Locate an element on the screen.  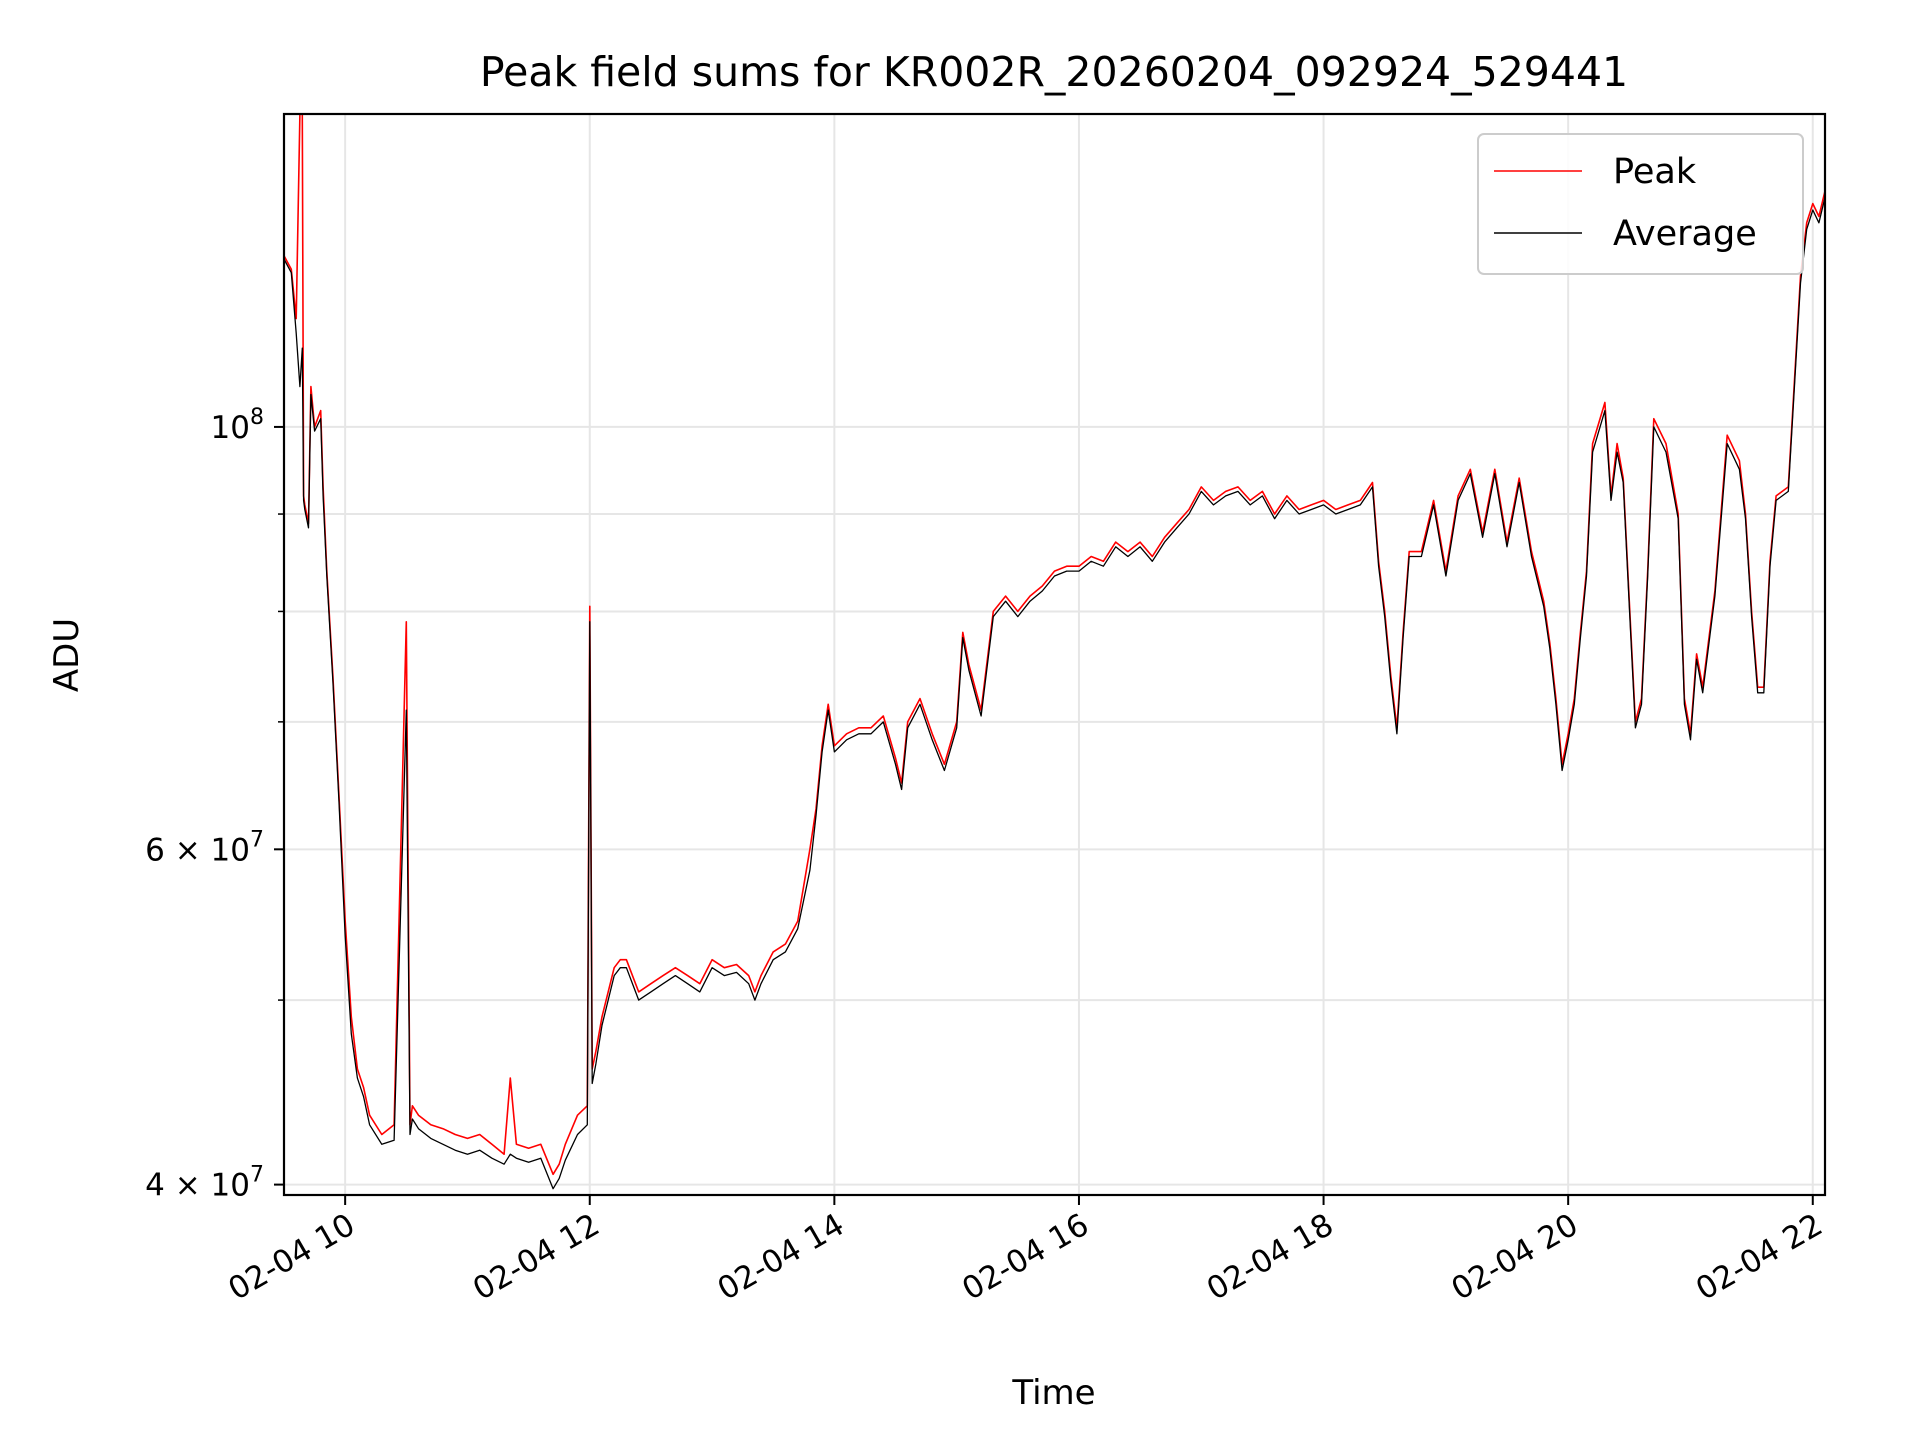
y-tick-label: 4 × 107 is located at coordinates (204, 1183).